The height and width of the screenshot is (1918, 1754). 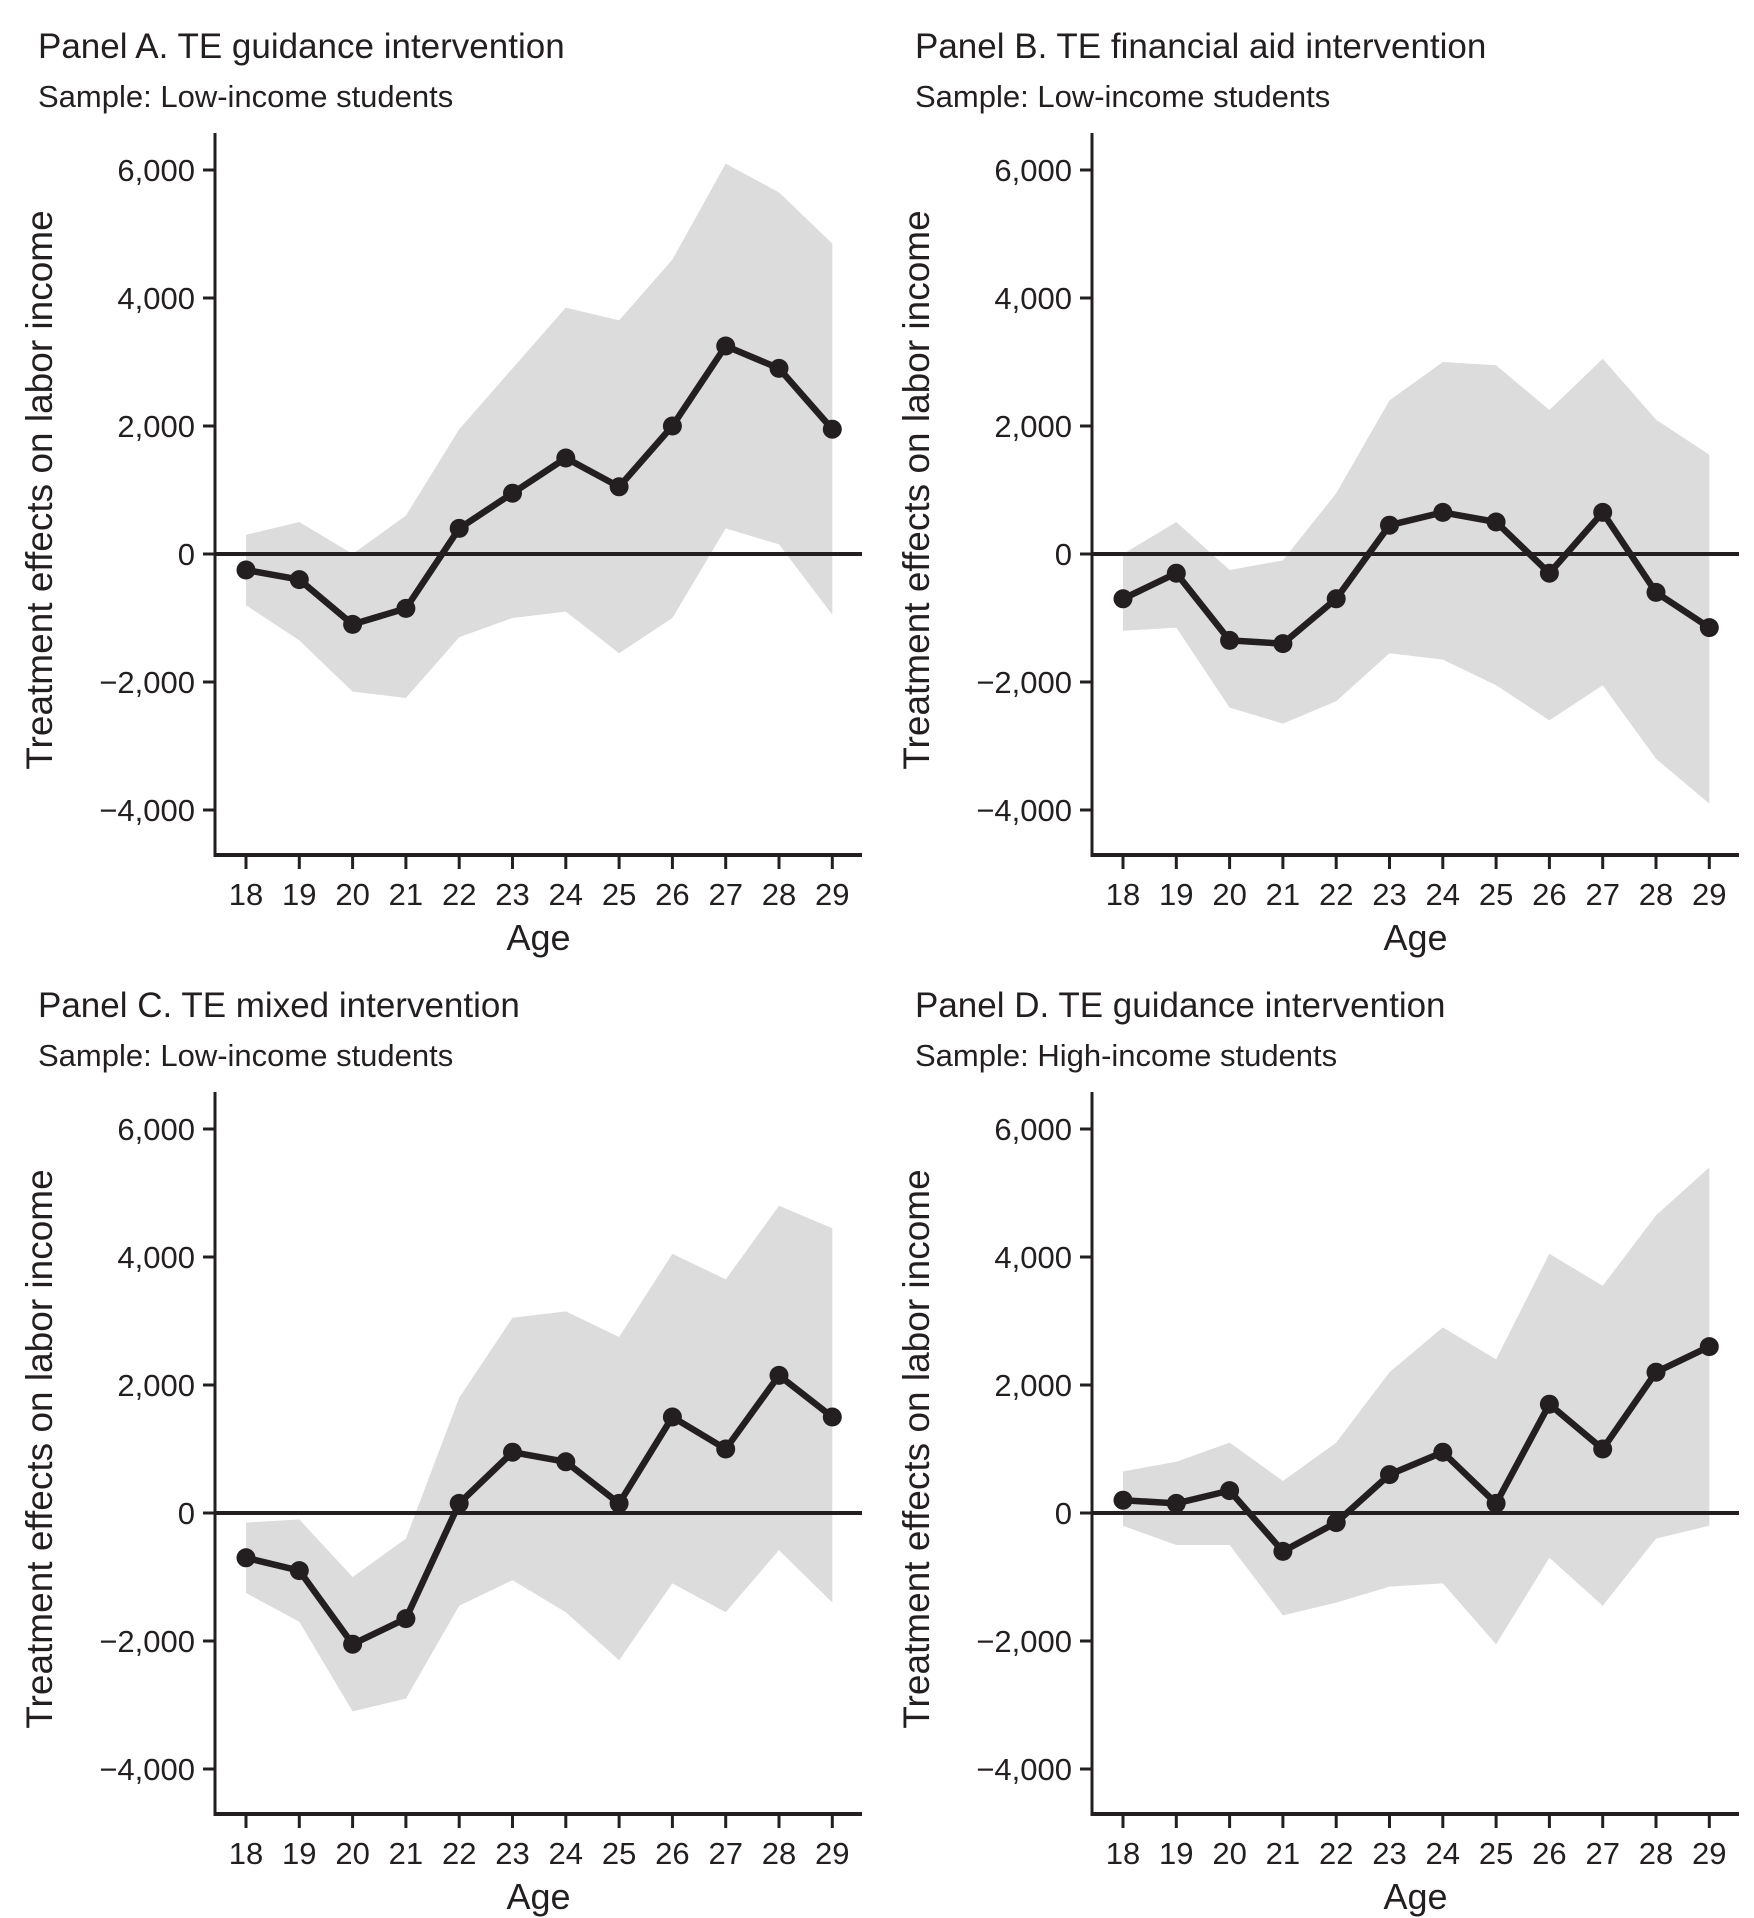 What do you see at coordinates (539, 1510) in the screenshot?
I see `data-line` at bounding box center [539, 1510].